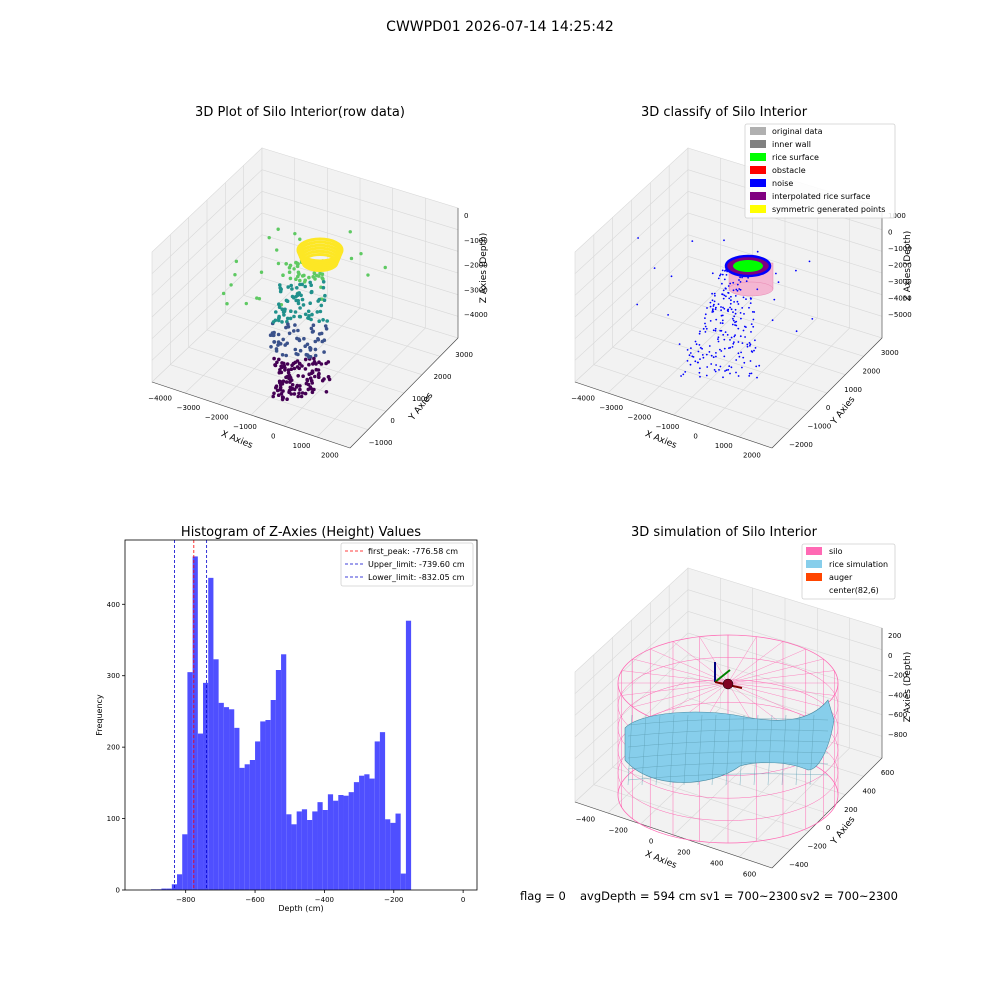 This screenshot has width=1000, height=1000. I want to click on panel2-y-tick: 2000, so click(872, 372).